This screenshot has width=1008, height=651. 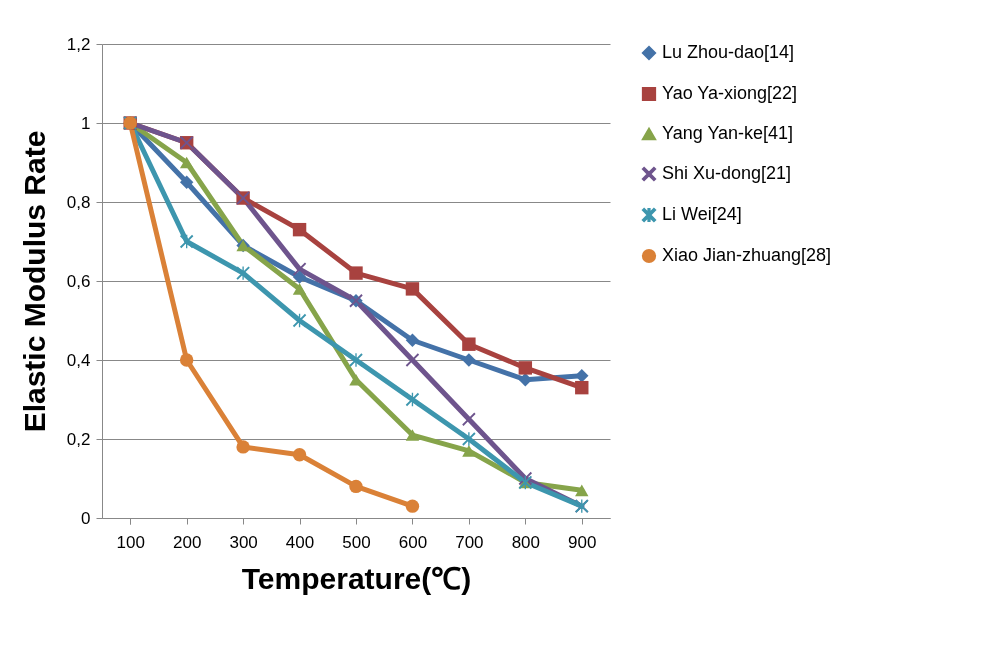 I want to click on legend-label: Xiao Jian-zhuang[28], so click(x=747, y=255).